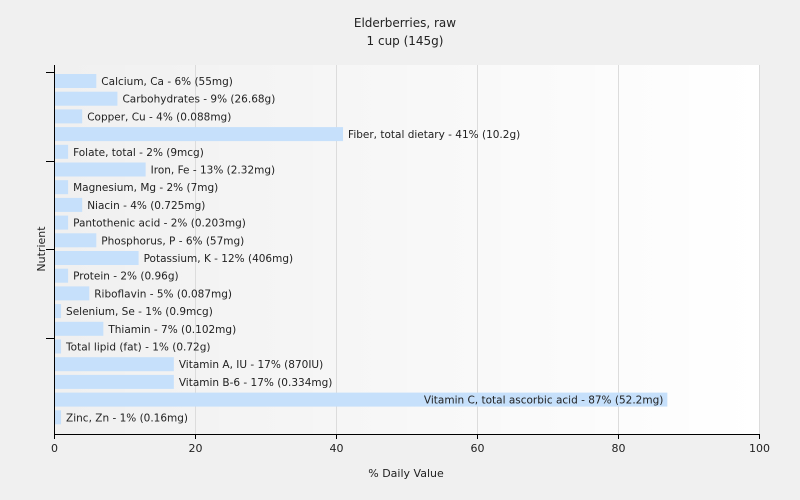 This screenshot has height=500, width=800. What do you see at coordinates (478, 448) in the screenshot?
I see `x-tick-label: 60` at bounding box center [478, 448].